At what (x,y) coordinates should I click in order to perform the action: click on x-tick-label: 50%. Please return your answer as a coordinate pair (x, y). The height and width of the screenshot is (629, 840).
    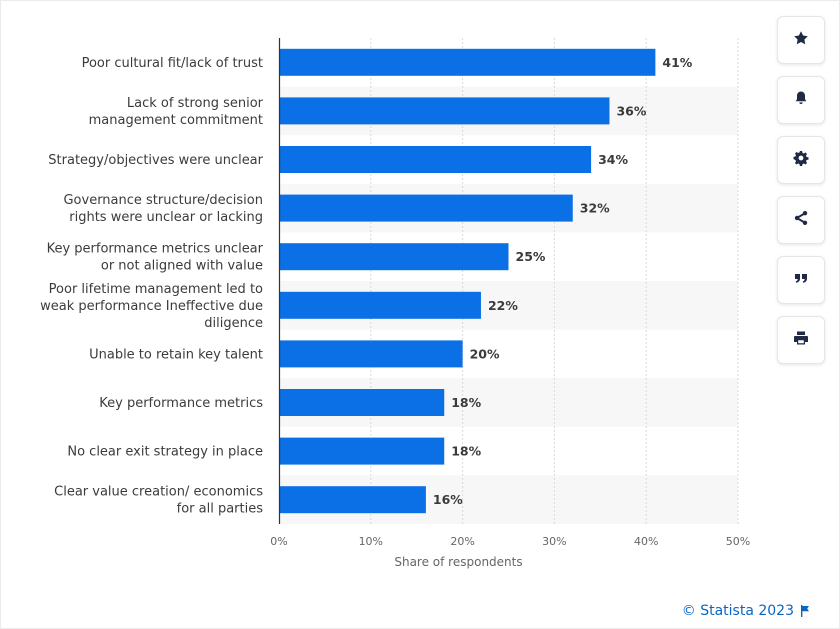
    Looking at the image, I should click on (738, 541).